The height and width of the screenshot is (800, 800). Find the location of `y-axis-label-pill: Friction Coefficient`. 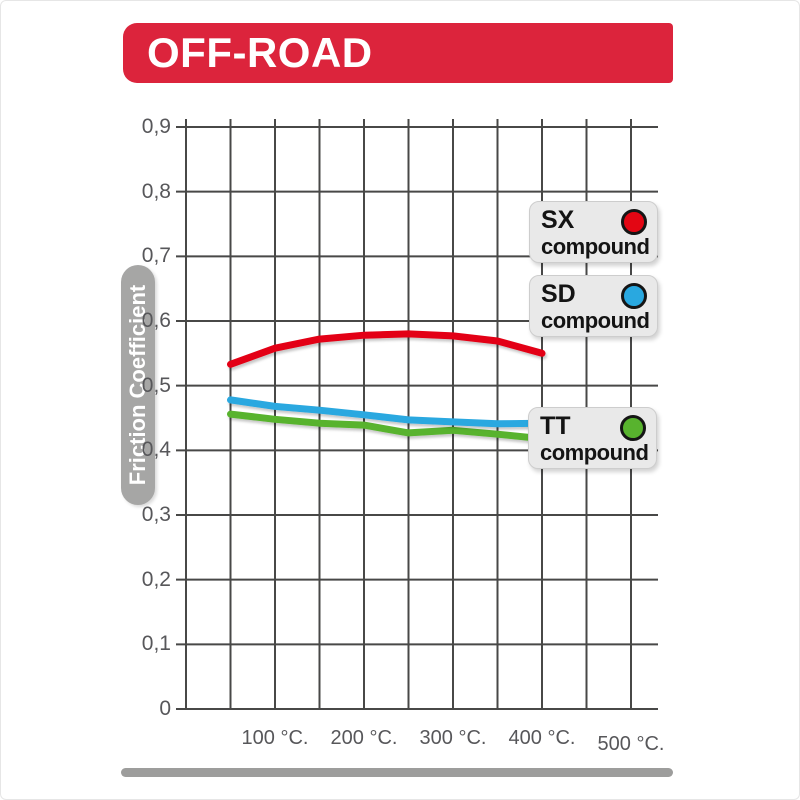

y-axis-label-pill: Friction Coefficient is located at coordinates (138, 385).